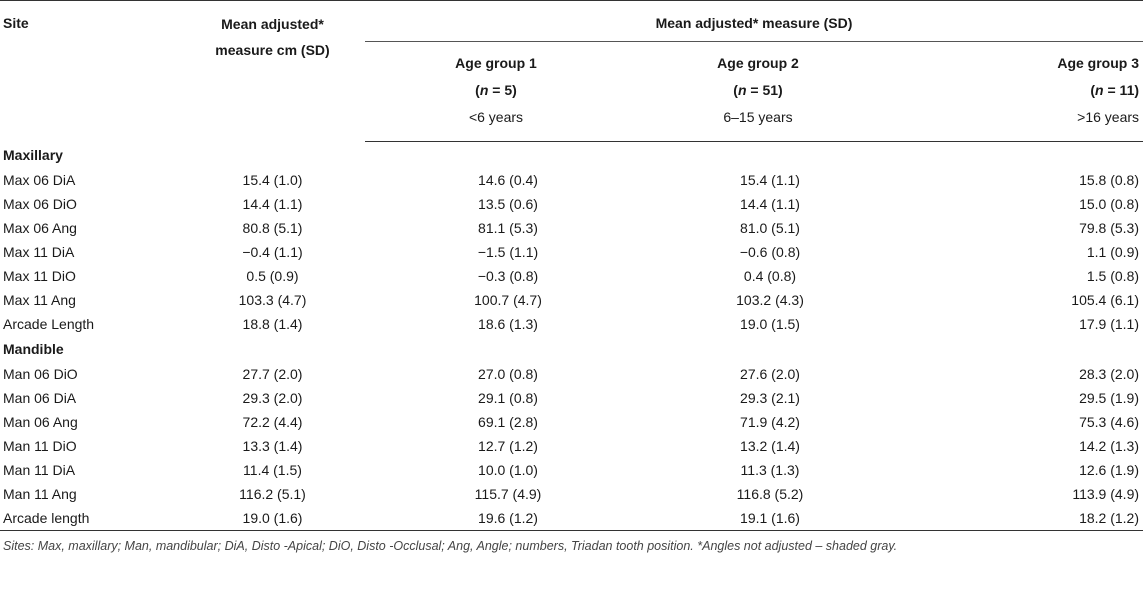 The image size is (1143, 608). What do you see at coordinates (496, 117) in the screenshot?
I see `age-group-range: <6 years` at bounding box center [496, 117].